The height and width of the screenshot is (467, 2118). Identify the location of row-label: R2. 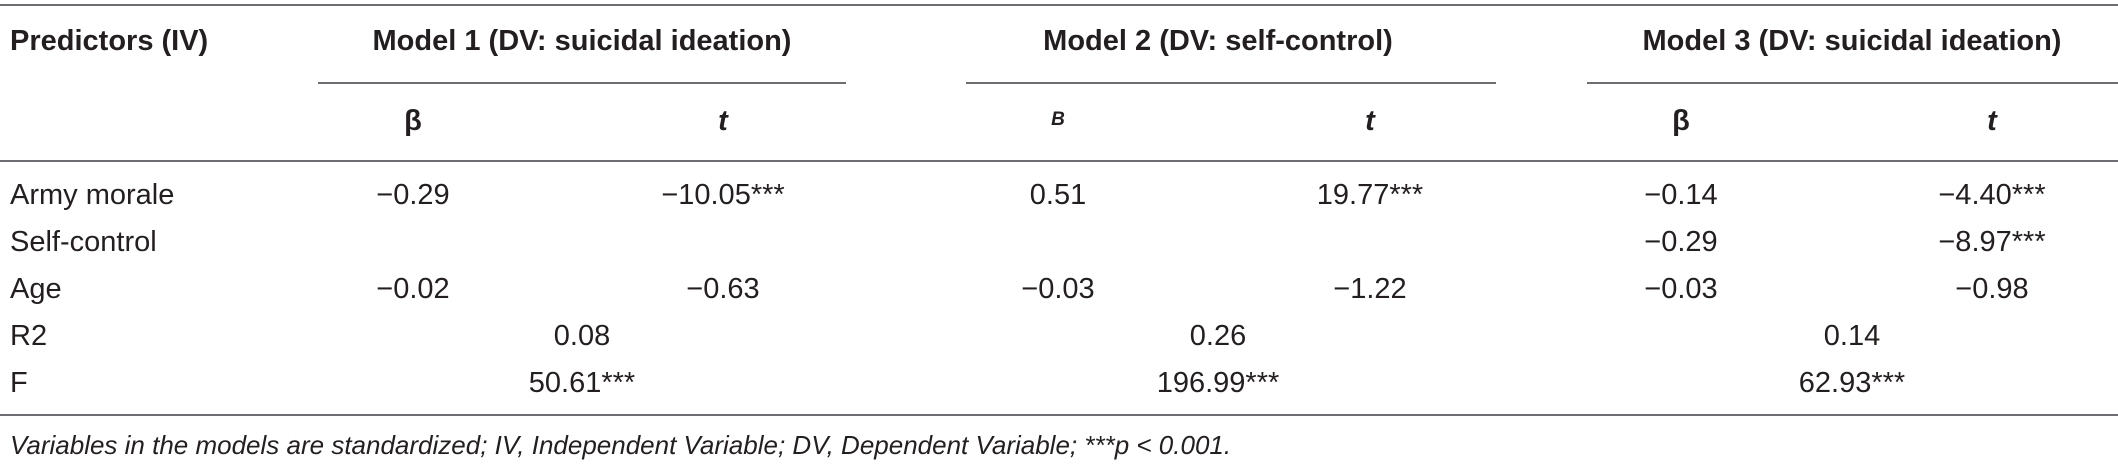
(29, 336).